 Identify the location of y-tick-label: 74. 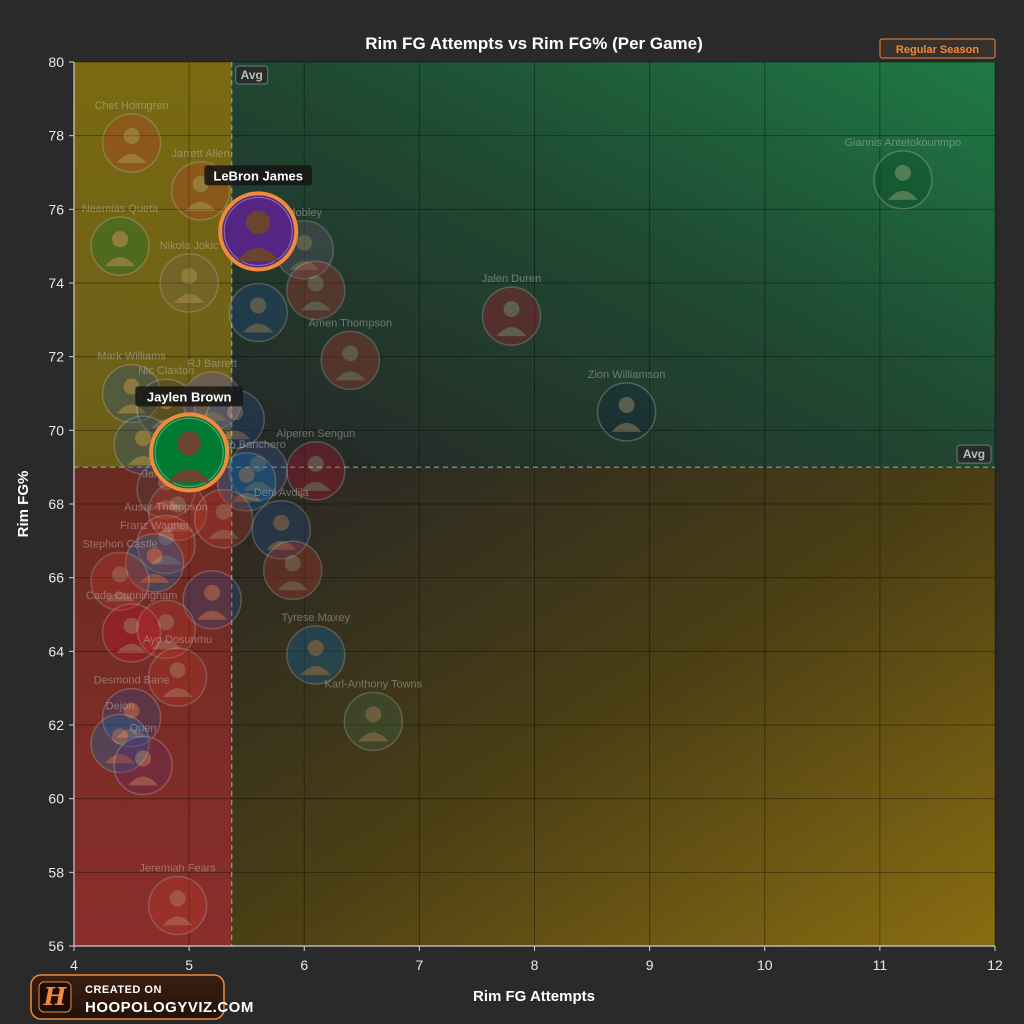
(56, 283).